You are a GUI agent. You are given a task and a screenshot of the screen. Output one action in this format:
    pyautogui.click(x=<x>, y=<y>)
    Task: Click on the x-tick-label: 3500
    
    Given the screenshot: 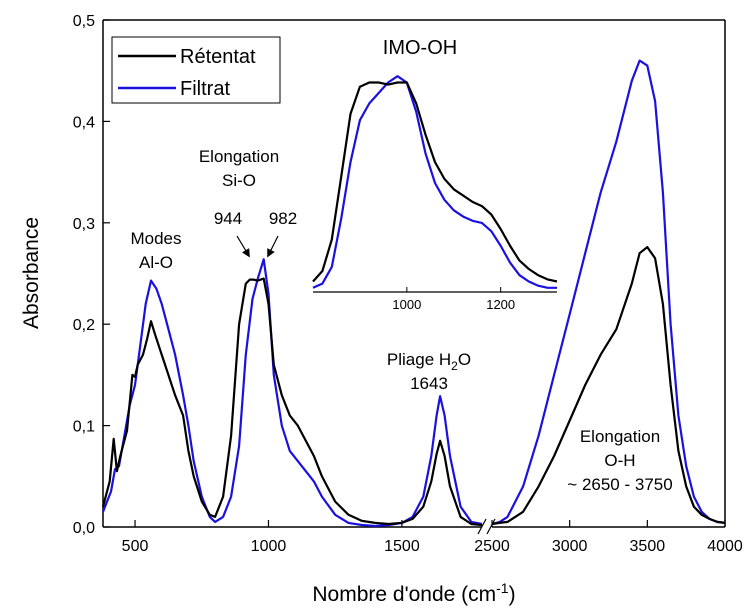 What is the action you would take?
    pyautogui.click(x=648, y=546)
    